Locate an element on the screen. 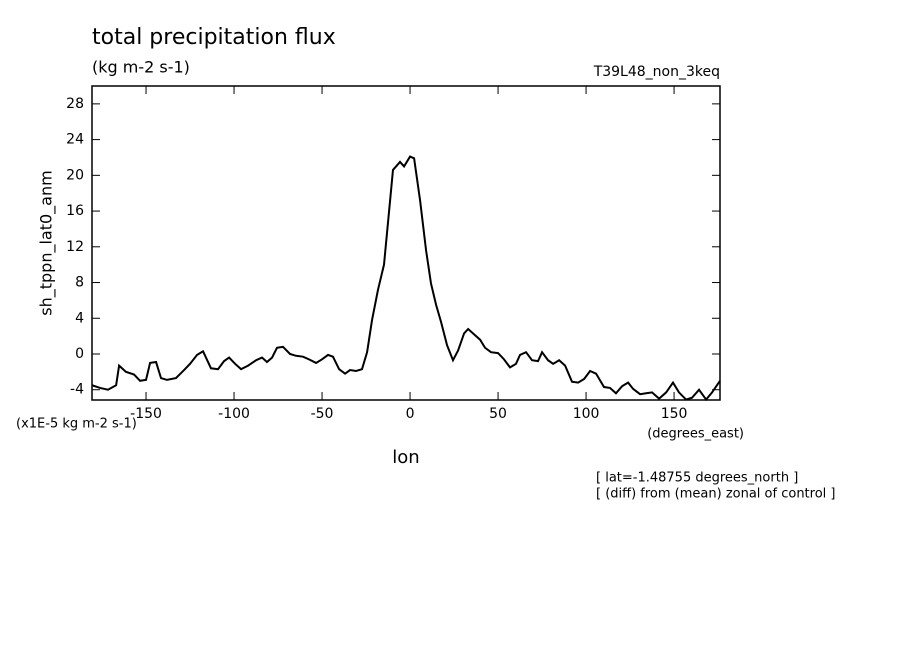  dataset-label: T39L48_non_3keq is located at coordinates (656, 72).